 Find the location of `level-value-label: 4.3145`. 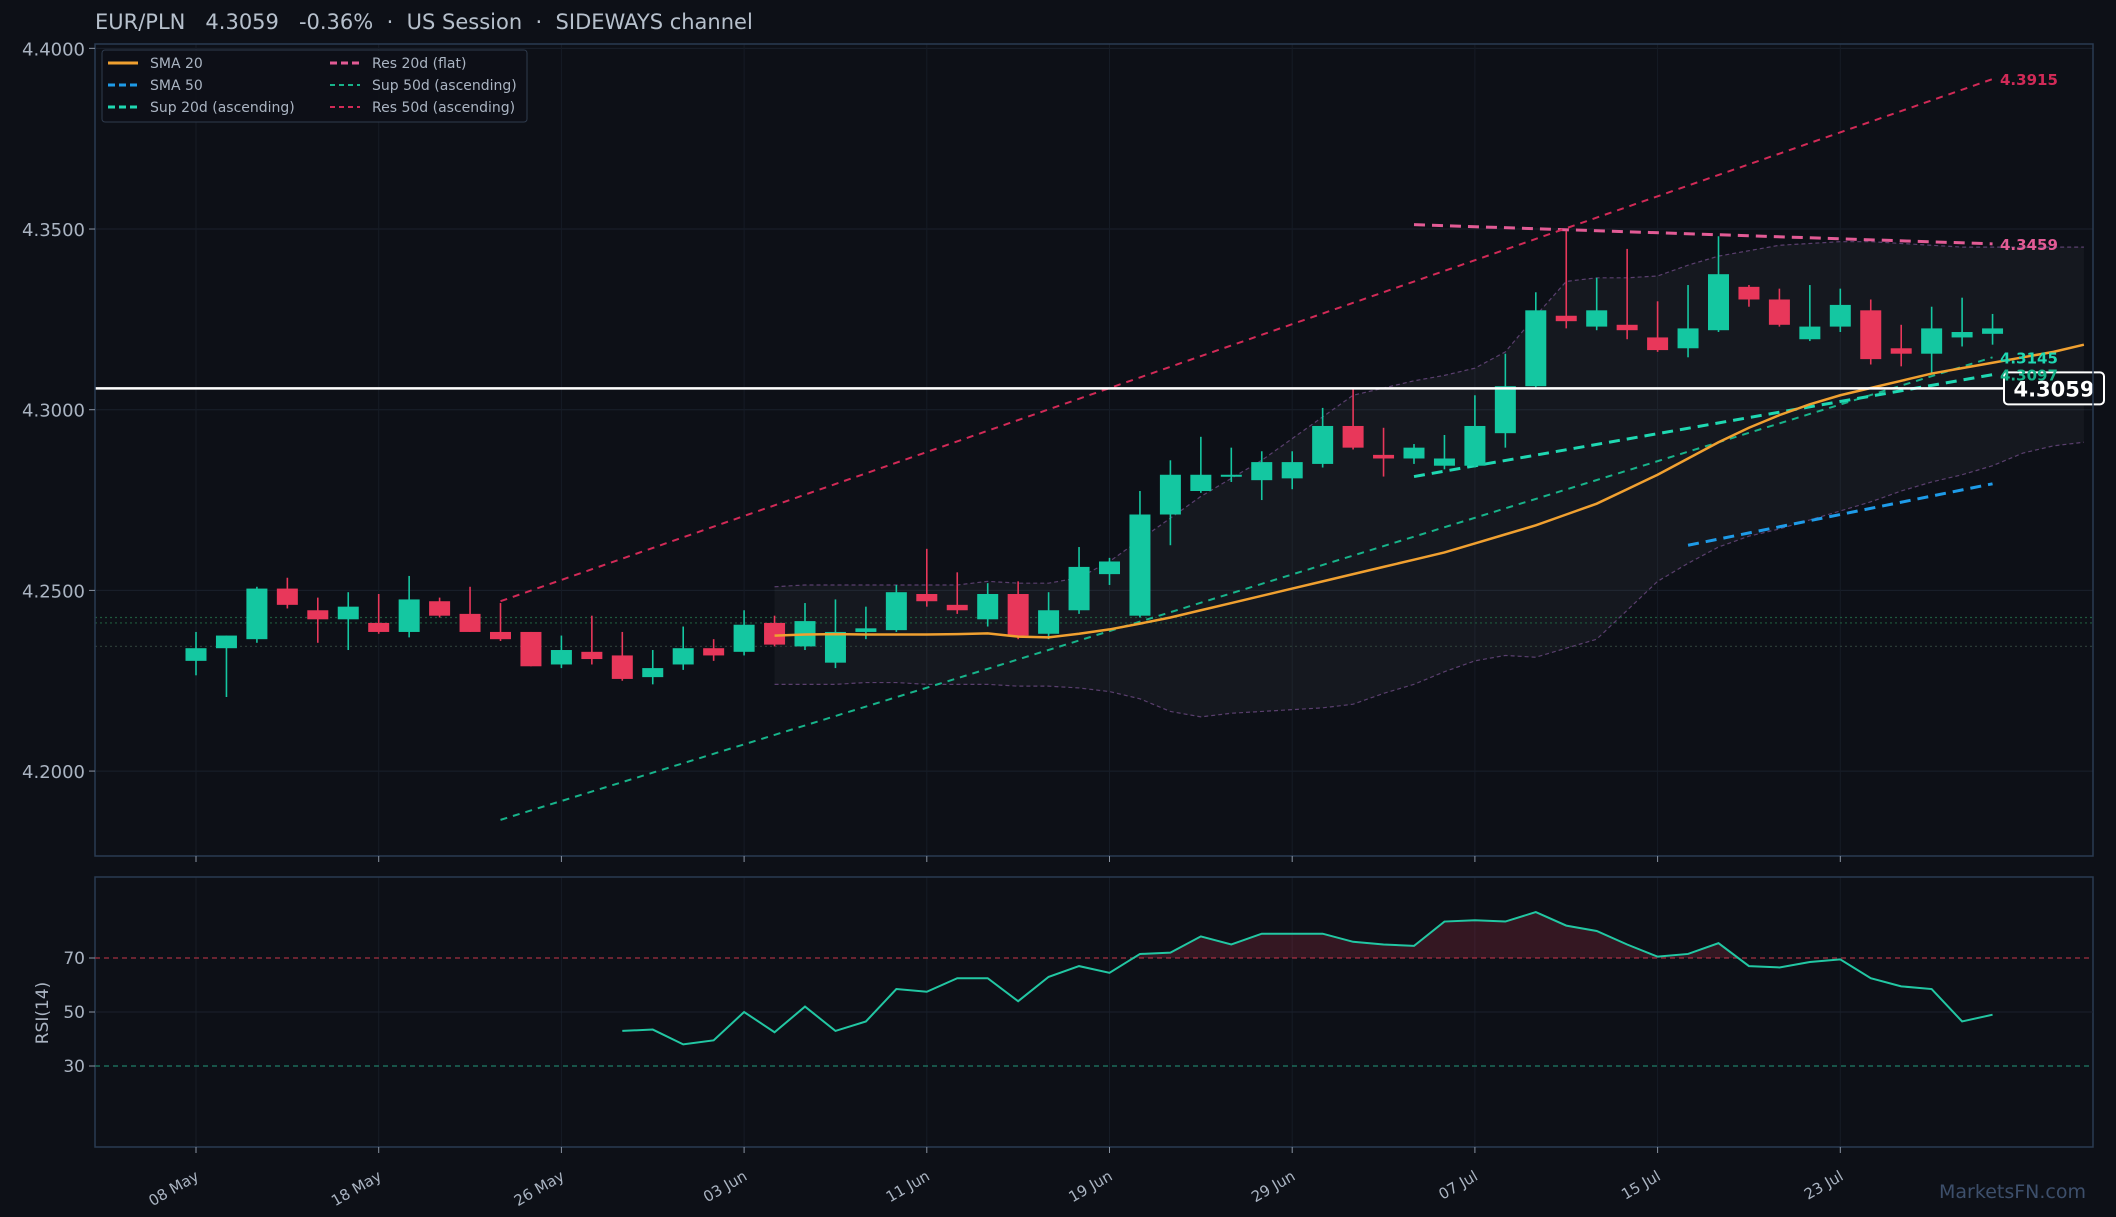

level-value-label: 4.3145 is located at coordinates (2029, 358).